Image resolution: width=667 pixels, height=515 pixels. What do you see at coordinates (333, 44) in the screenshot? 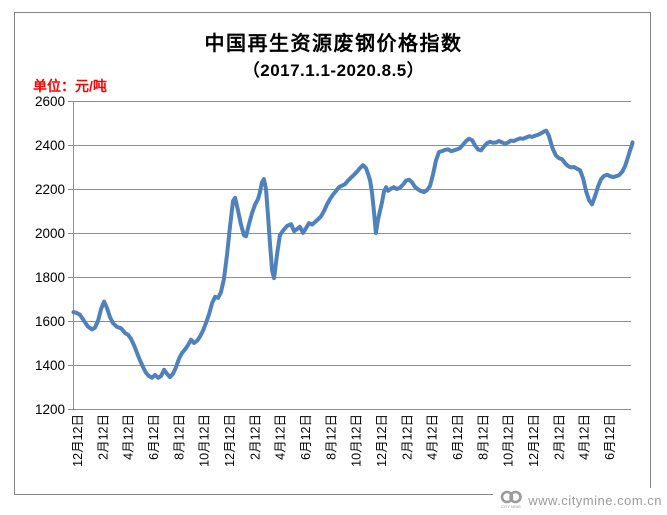
I see `chart-title: 中国再生资源废钢价格指数` at bounding box center [333, 44].